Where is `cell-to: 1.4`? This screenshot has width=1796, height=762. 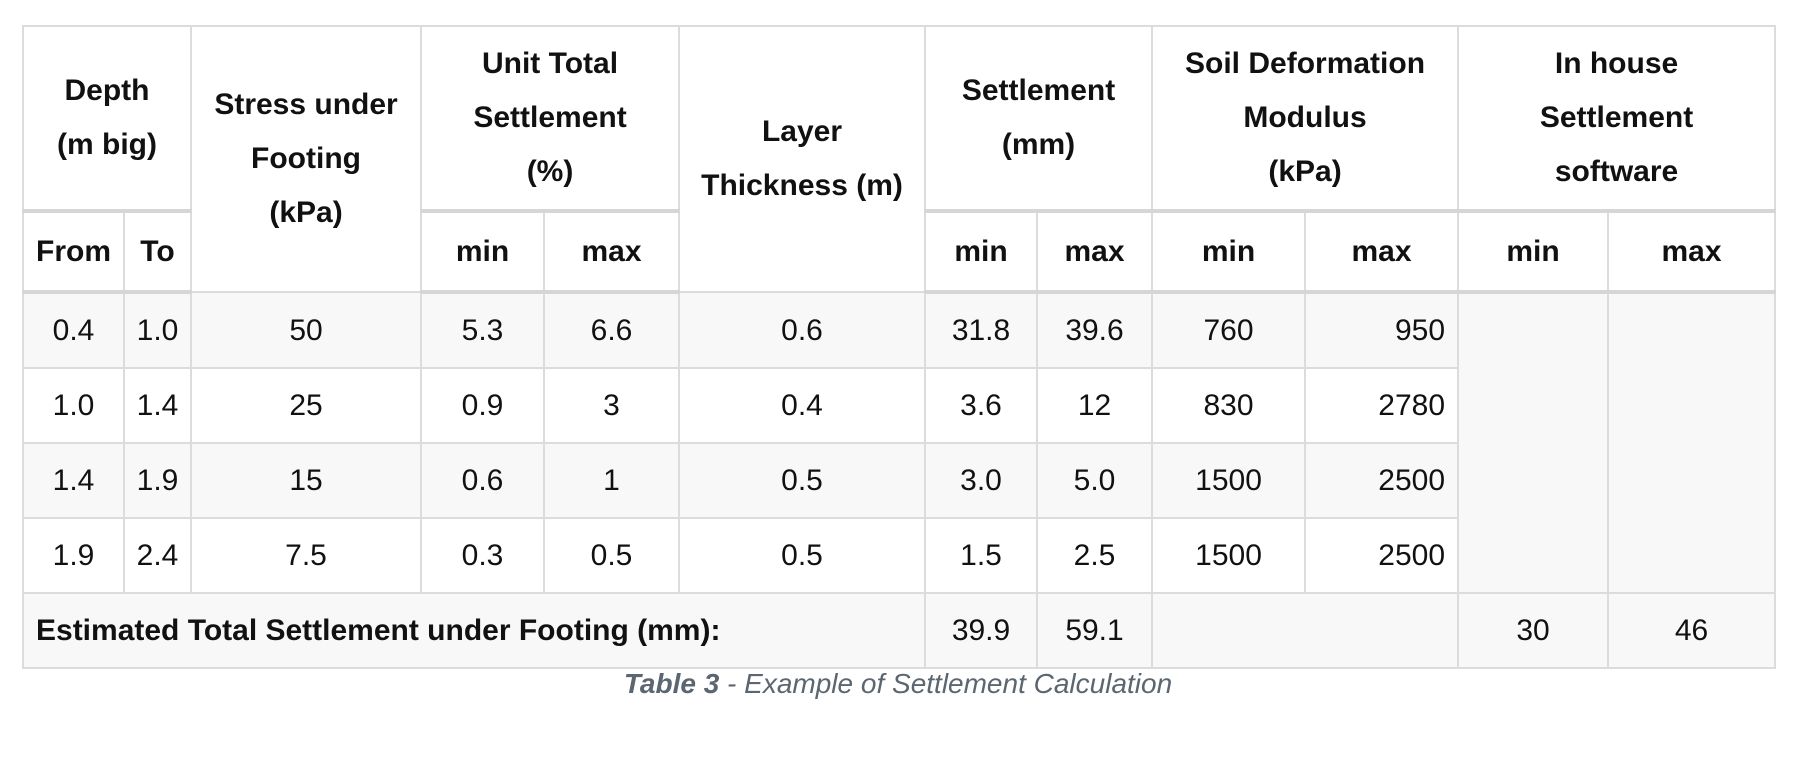
cell-to: 1.4 is located at coordinates (157, 405).